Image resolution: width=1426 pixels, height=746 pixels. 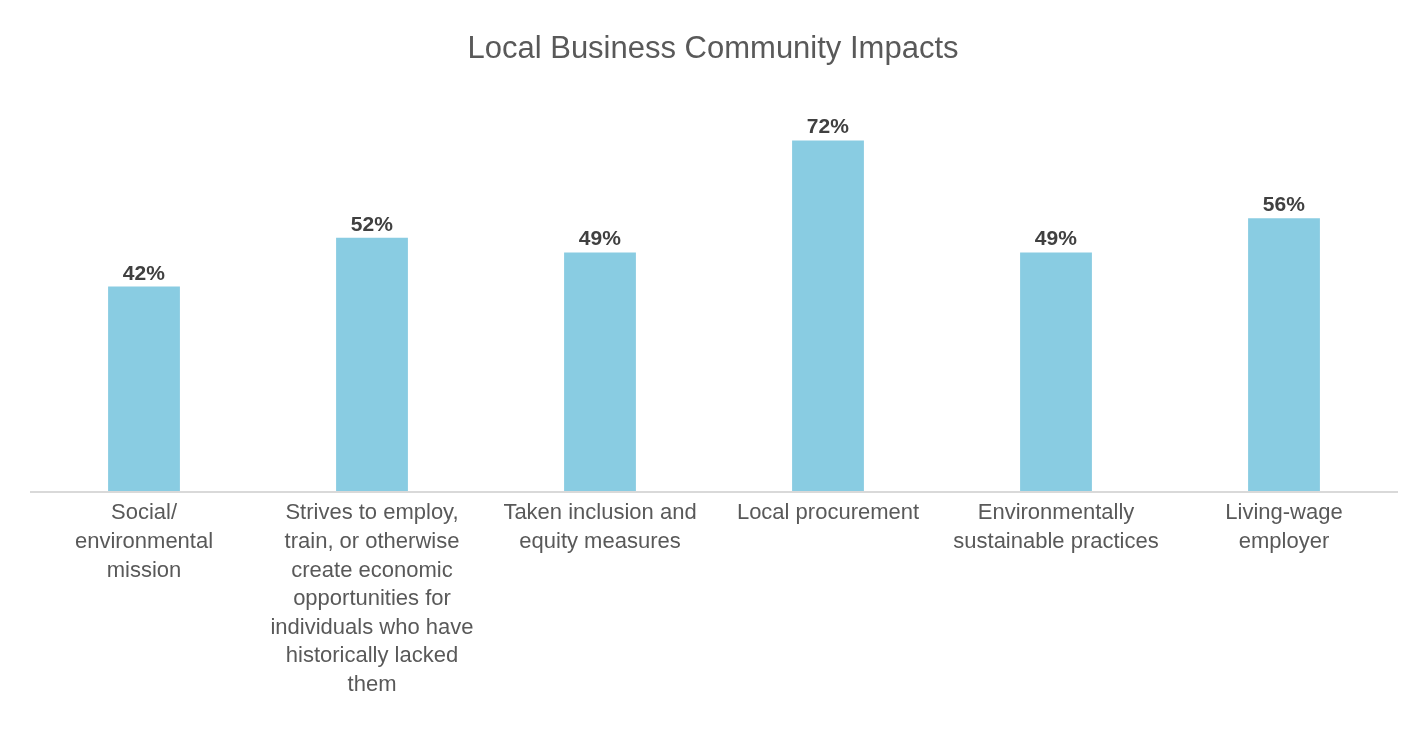 What do you see at coordinates (1056, 526) in the screenshot?
I see `x-tick-label: Environmentally sustainable practices` at bounding box center [1056, 526].